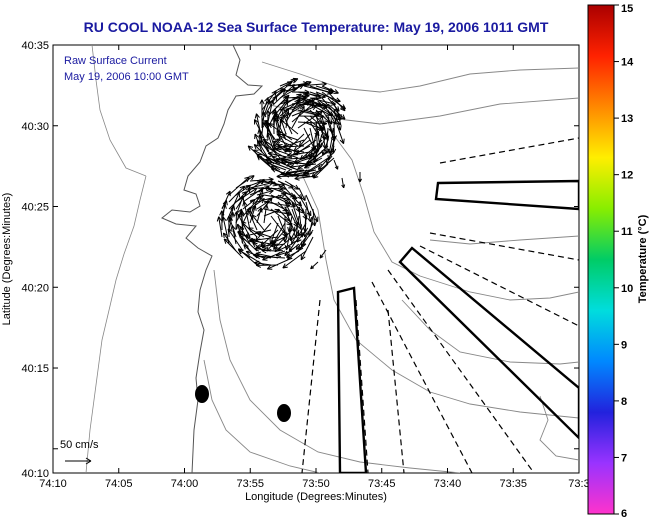  What do you see at coordinates (627, 119) in the screenshot?
I see `colorbar-tick-label: 13` at bounding box center [627, 119].